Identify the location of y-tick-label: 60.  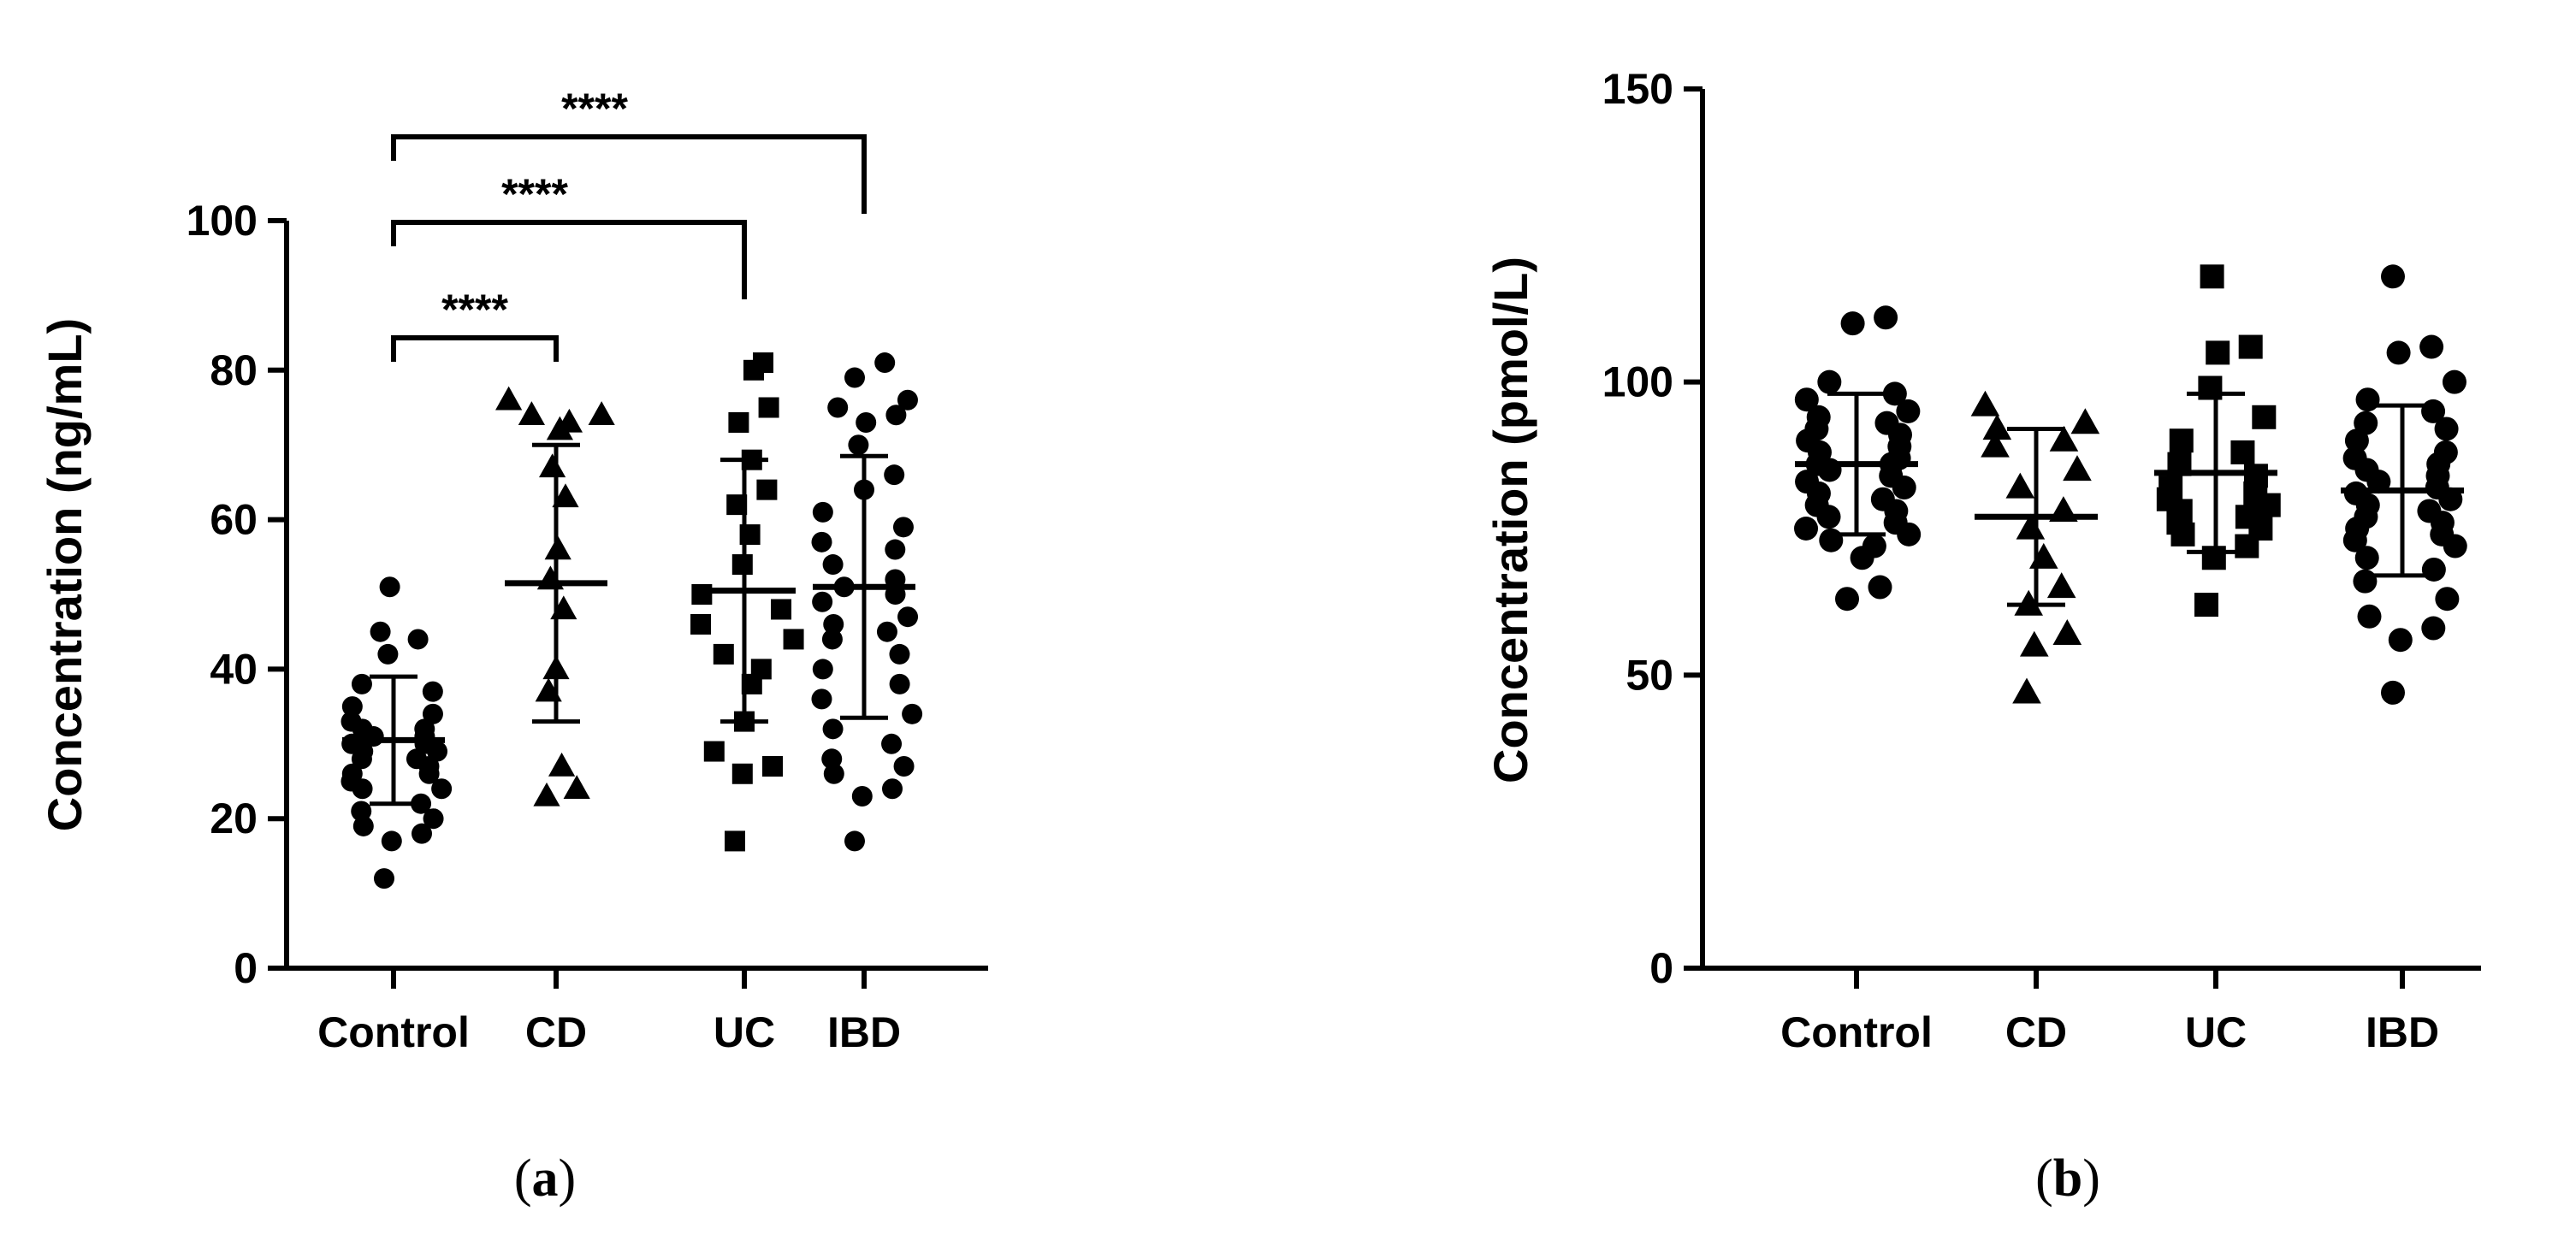
(234, 520).